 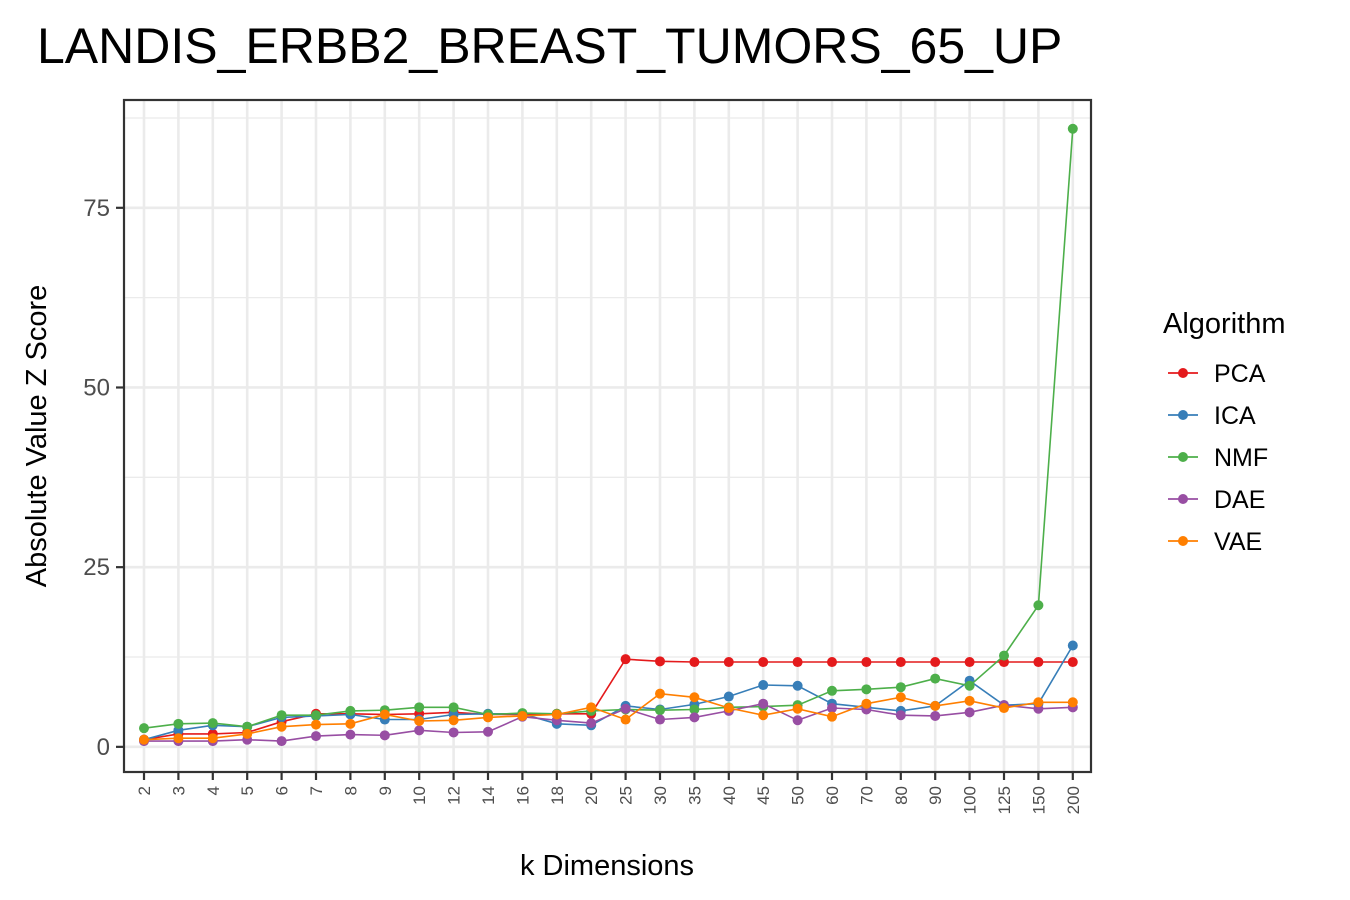 What do you see at coordinates (1073, 800) in the screenshot?
I see `x-tick-label: 200` at bounding box center [1073, 800].